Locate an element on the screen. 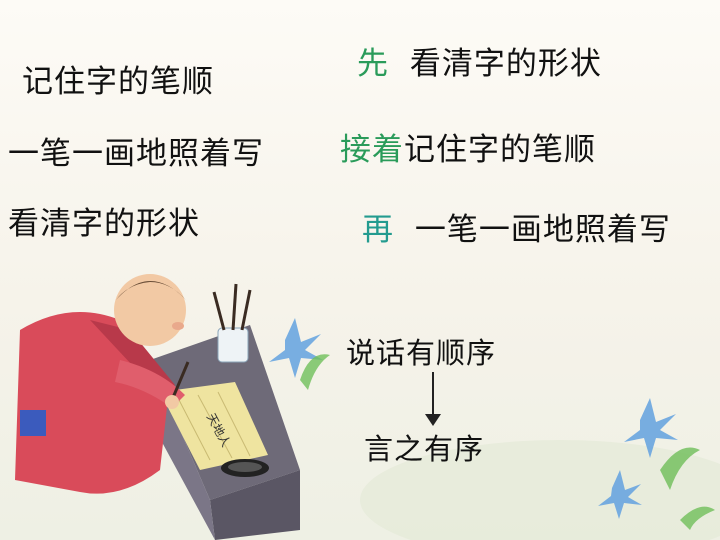  right-row-3-text: 一笔一画地照着写 is located at coordinates (542, 230).